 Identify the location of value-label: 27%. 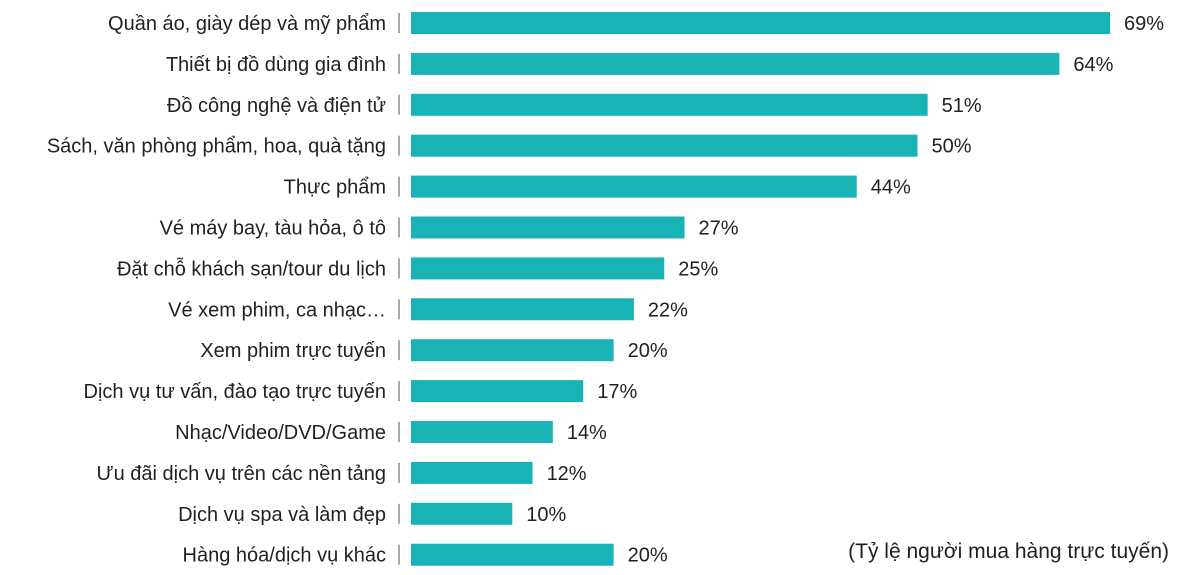
(719, 229).